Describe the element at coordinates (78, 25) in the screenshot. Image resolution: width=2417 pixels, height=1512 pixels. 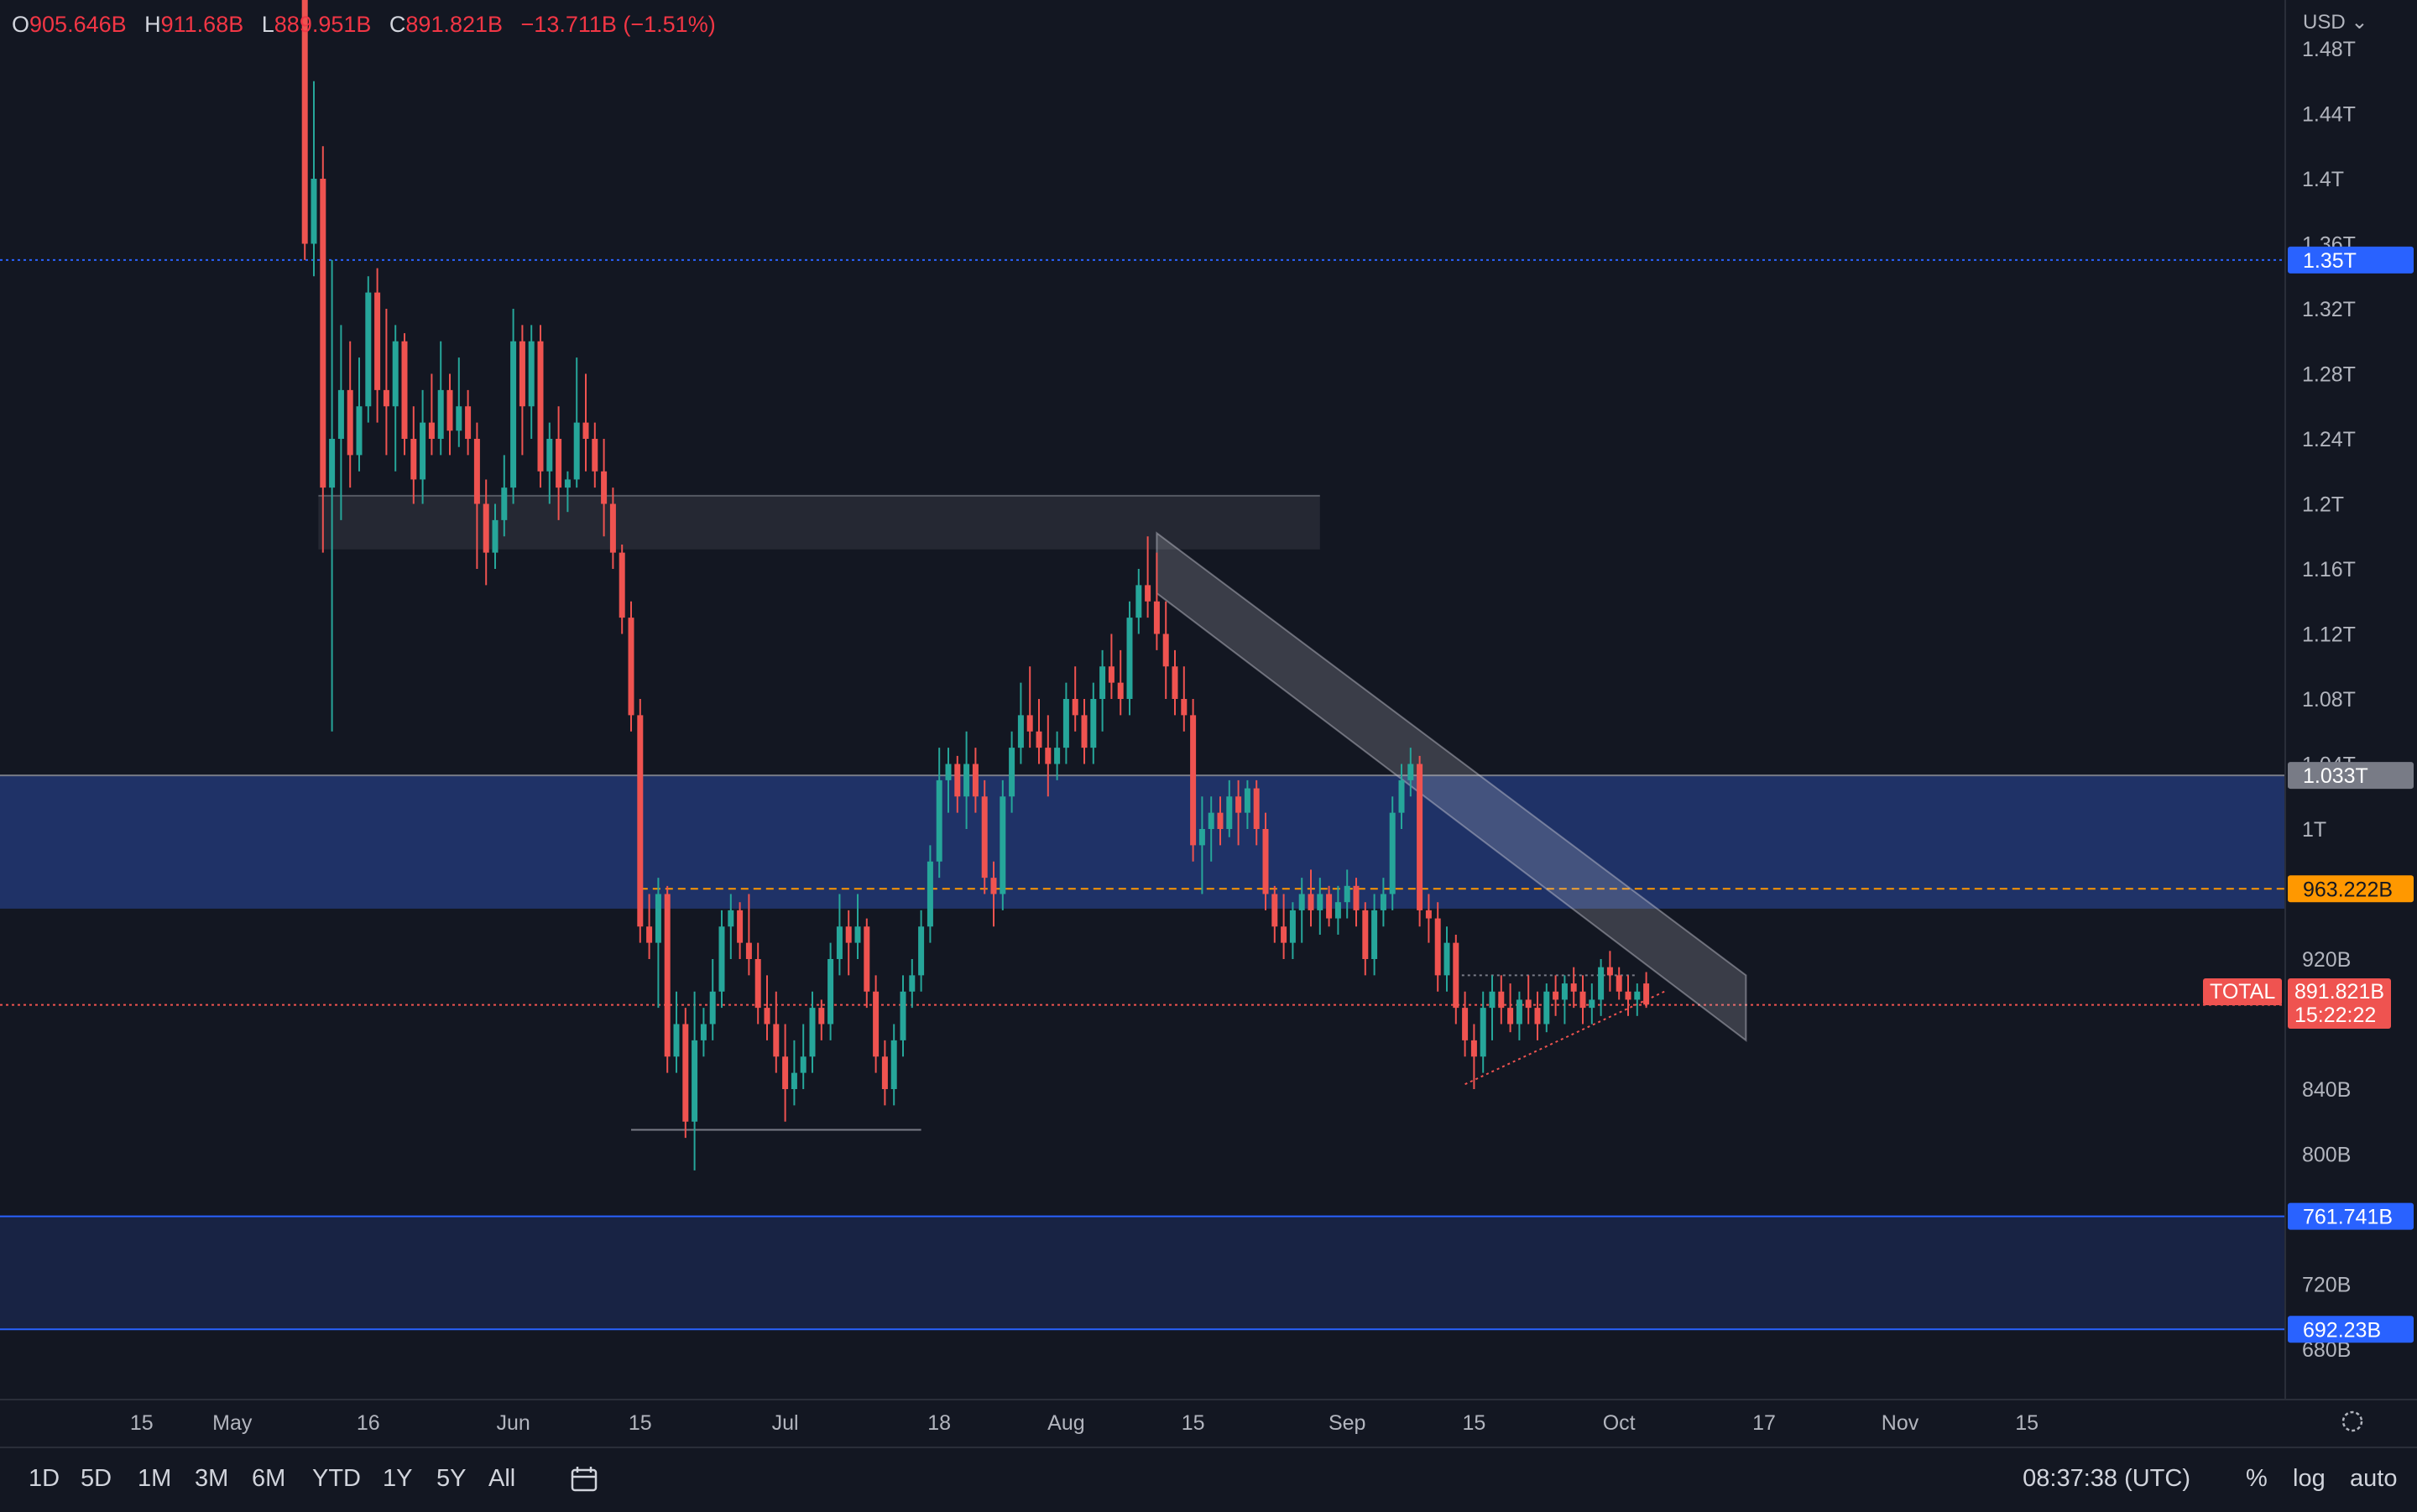
I see `open-value: 905.646B` at that location.